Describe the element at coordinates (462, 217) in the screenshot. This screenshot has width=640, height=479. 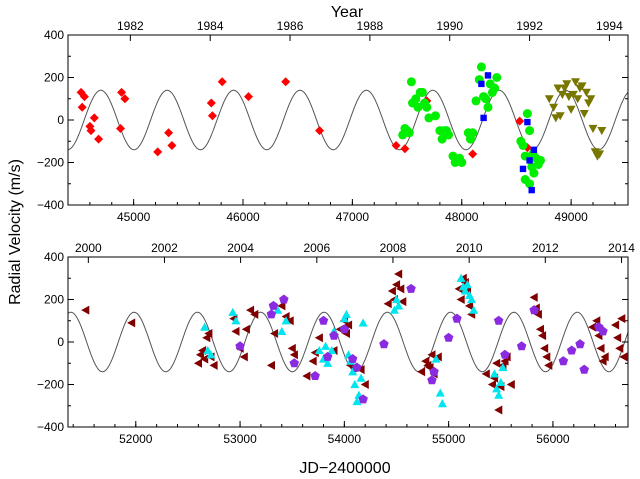
I see `x-tick-label: 48000` at that location.